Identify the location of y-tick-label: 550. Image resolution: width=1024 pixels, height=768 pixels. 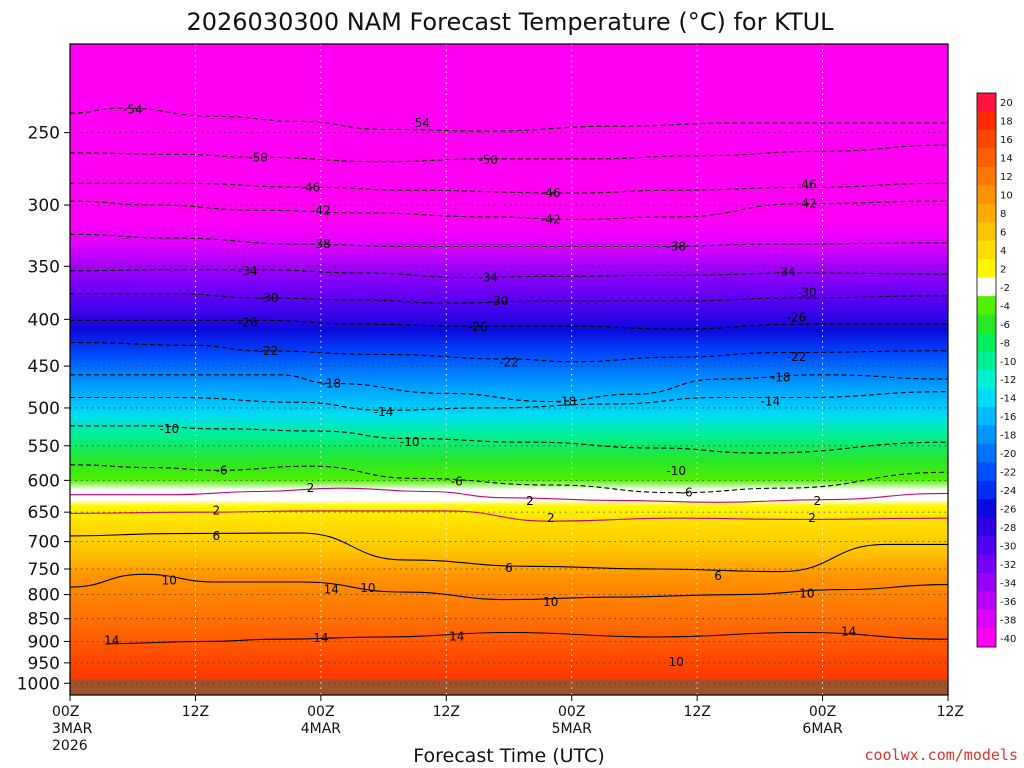
(44, 447).